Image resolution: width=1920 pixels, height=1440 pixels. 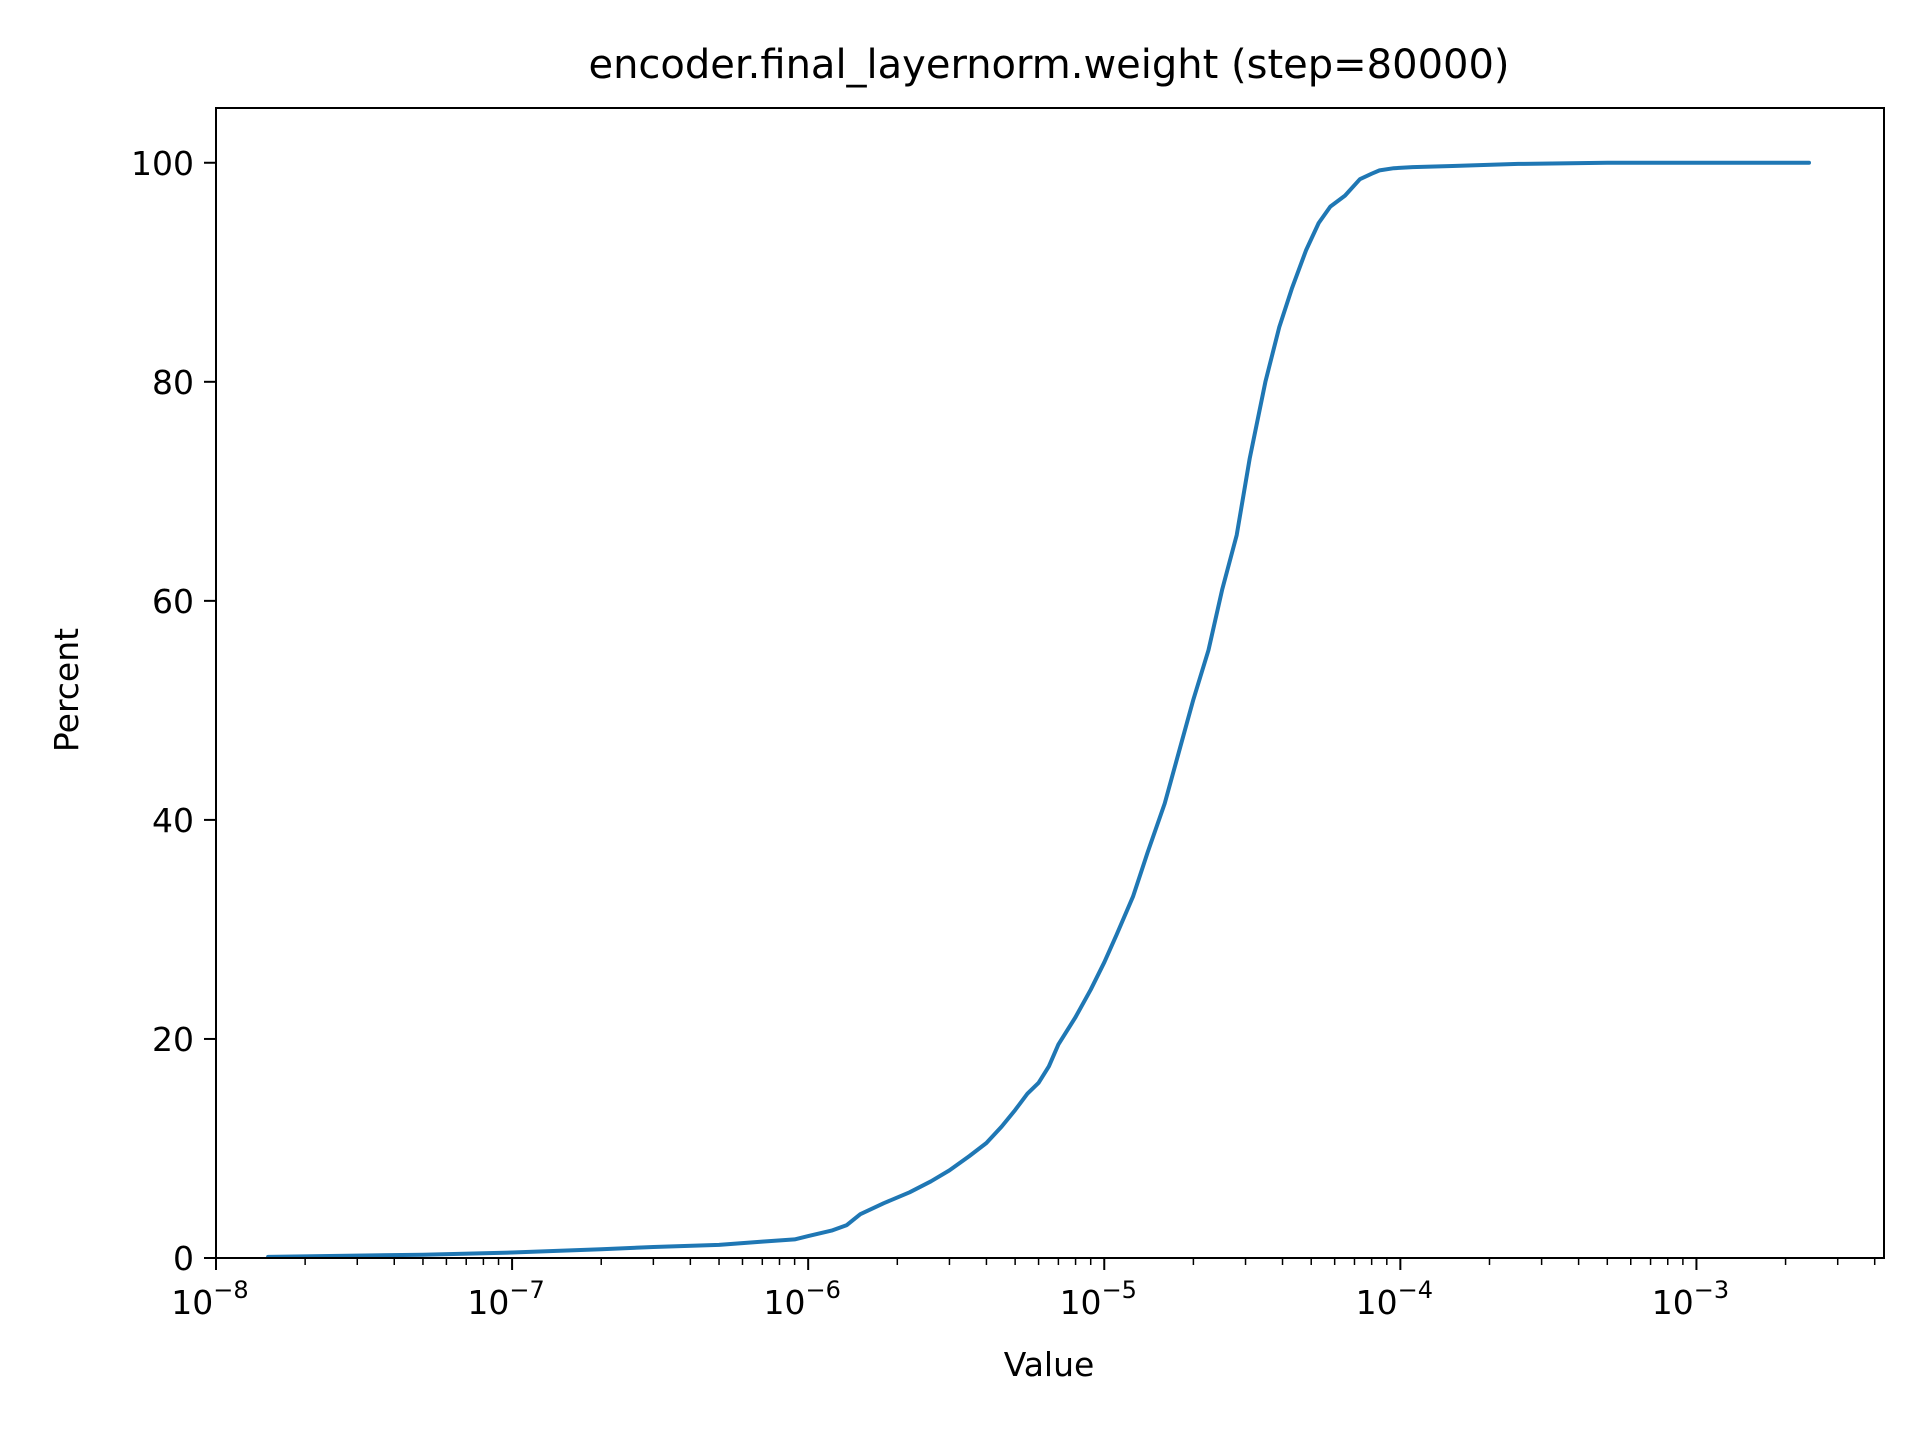 What do you see at coordinates (173, 820) in the screenshot?
I see `y-tick-label: 40` at bounding box center [173, 820].